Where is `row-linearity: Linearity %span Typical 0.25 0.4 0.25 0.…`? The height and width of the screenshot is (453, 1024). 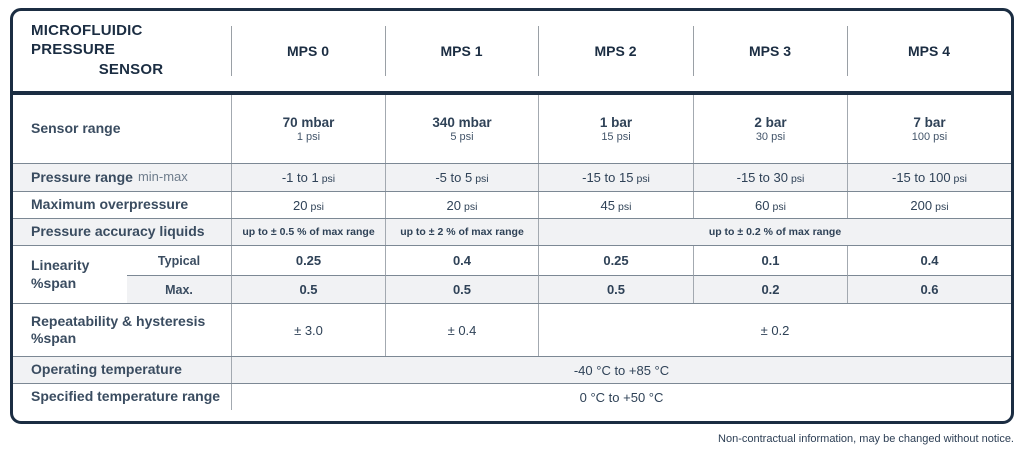 row-linearity: Linearity %span Typical 0.25 0.4 0.25 0.… is located at coordinates (512, 274).